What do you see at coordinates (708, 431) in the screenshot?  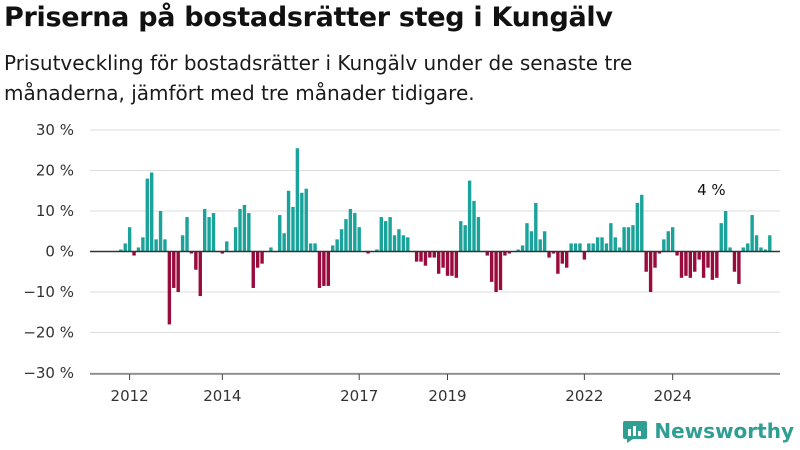 I see `newsworthy-brand: Newsworthy` at bounding box center [708, 431].